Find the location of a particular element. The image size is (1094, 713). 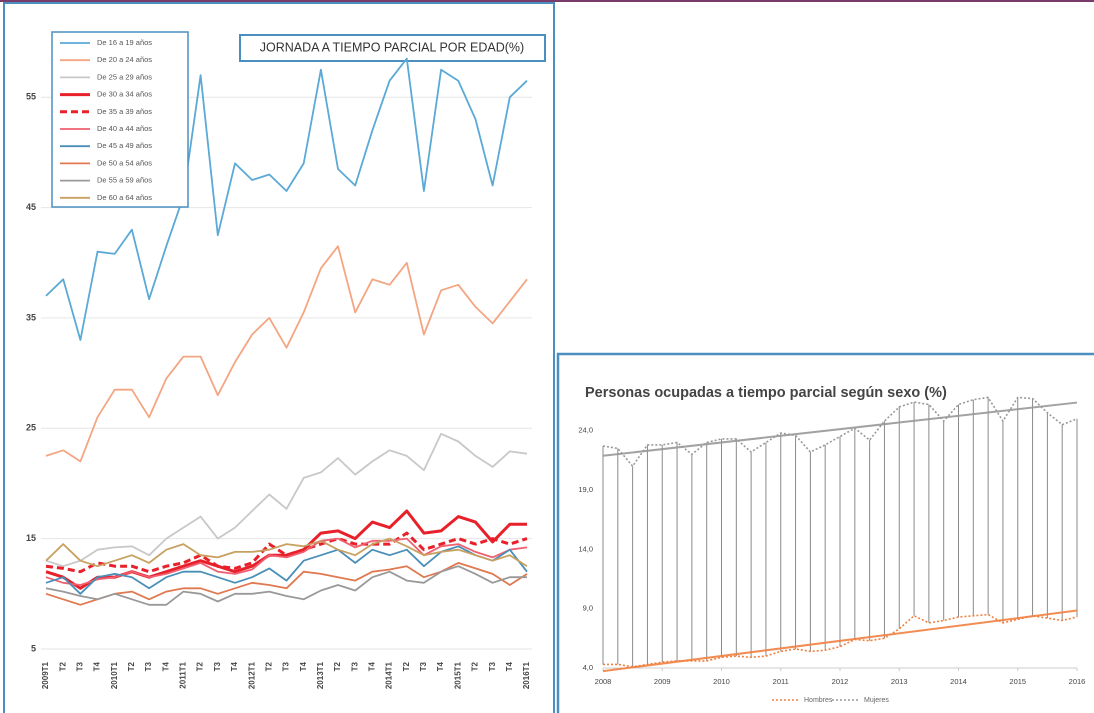

legend-label: Mujeres is located at coordinates (876, 700).